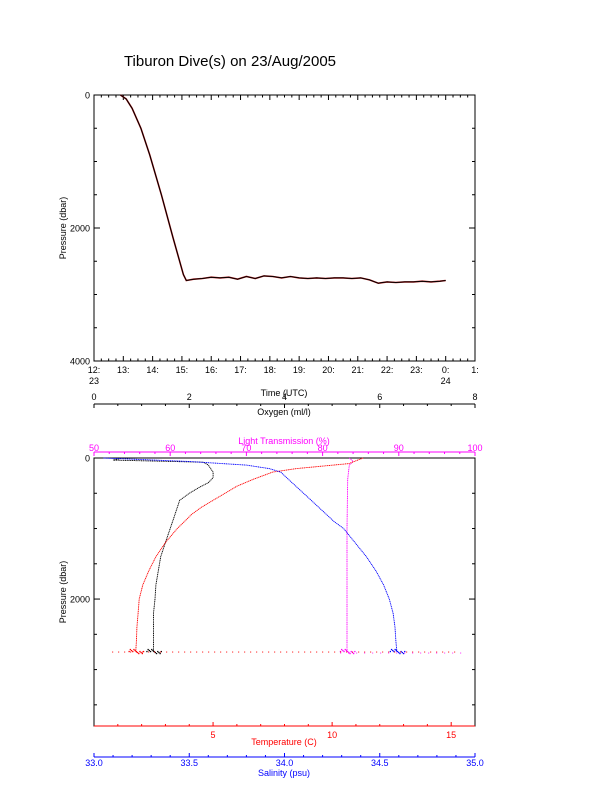 The image size is (612, 785). Describe the element at coordinates (246, 448) in the screenshot. I see `light-transmission-tick-label: 70` at that location.